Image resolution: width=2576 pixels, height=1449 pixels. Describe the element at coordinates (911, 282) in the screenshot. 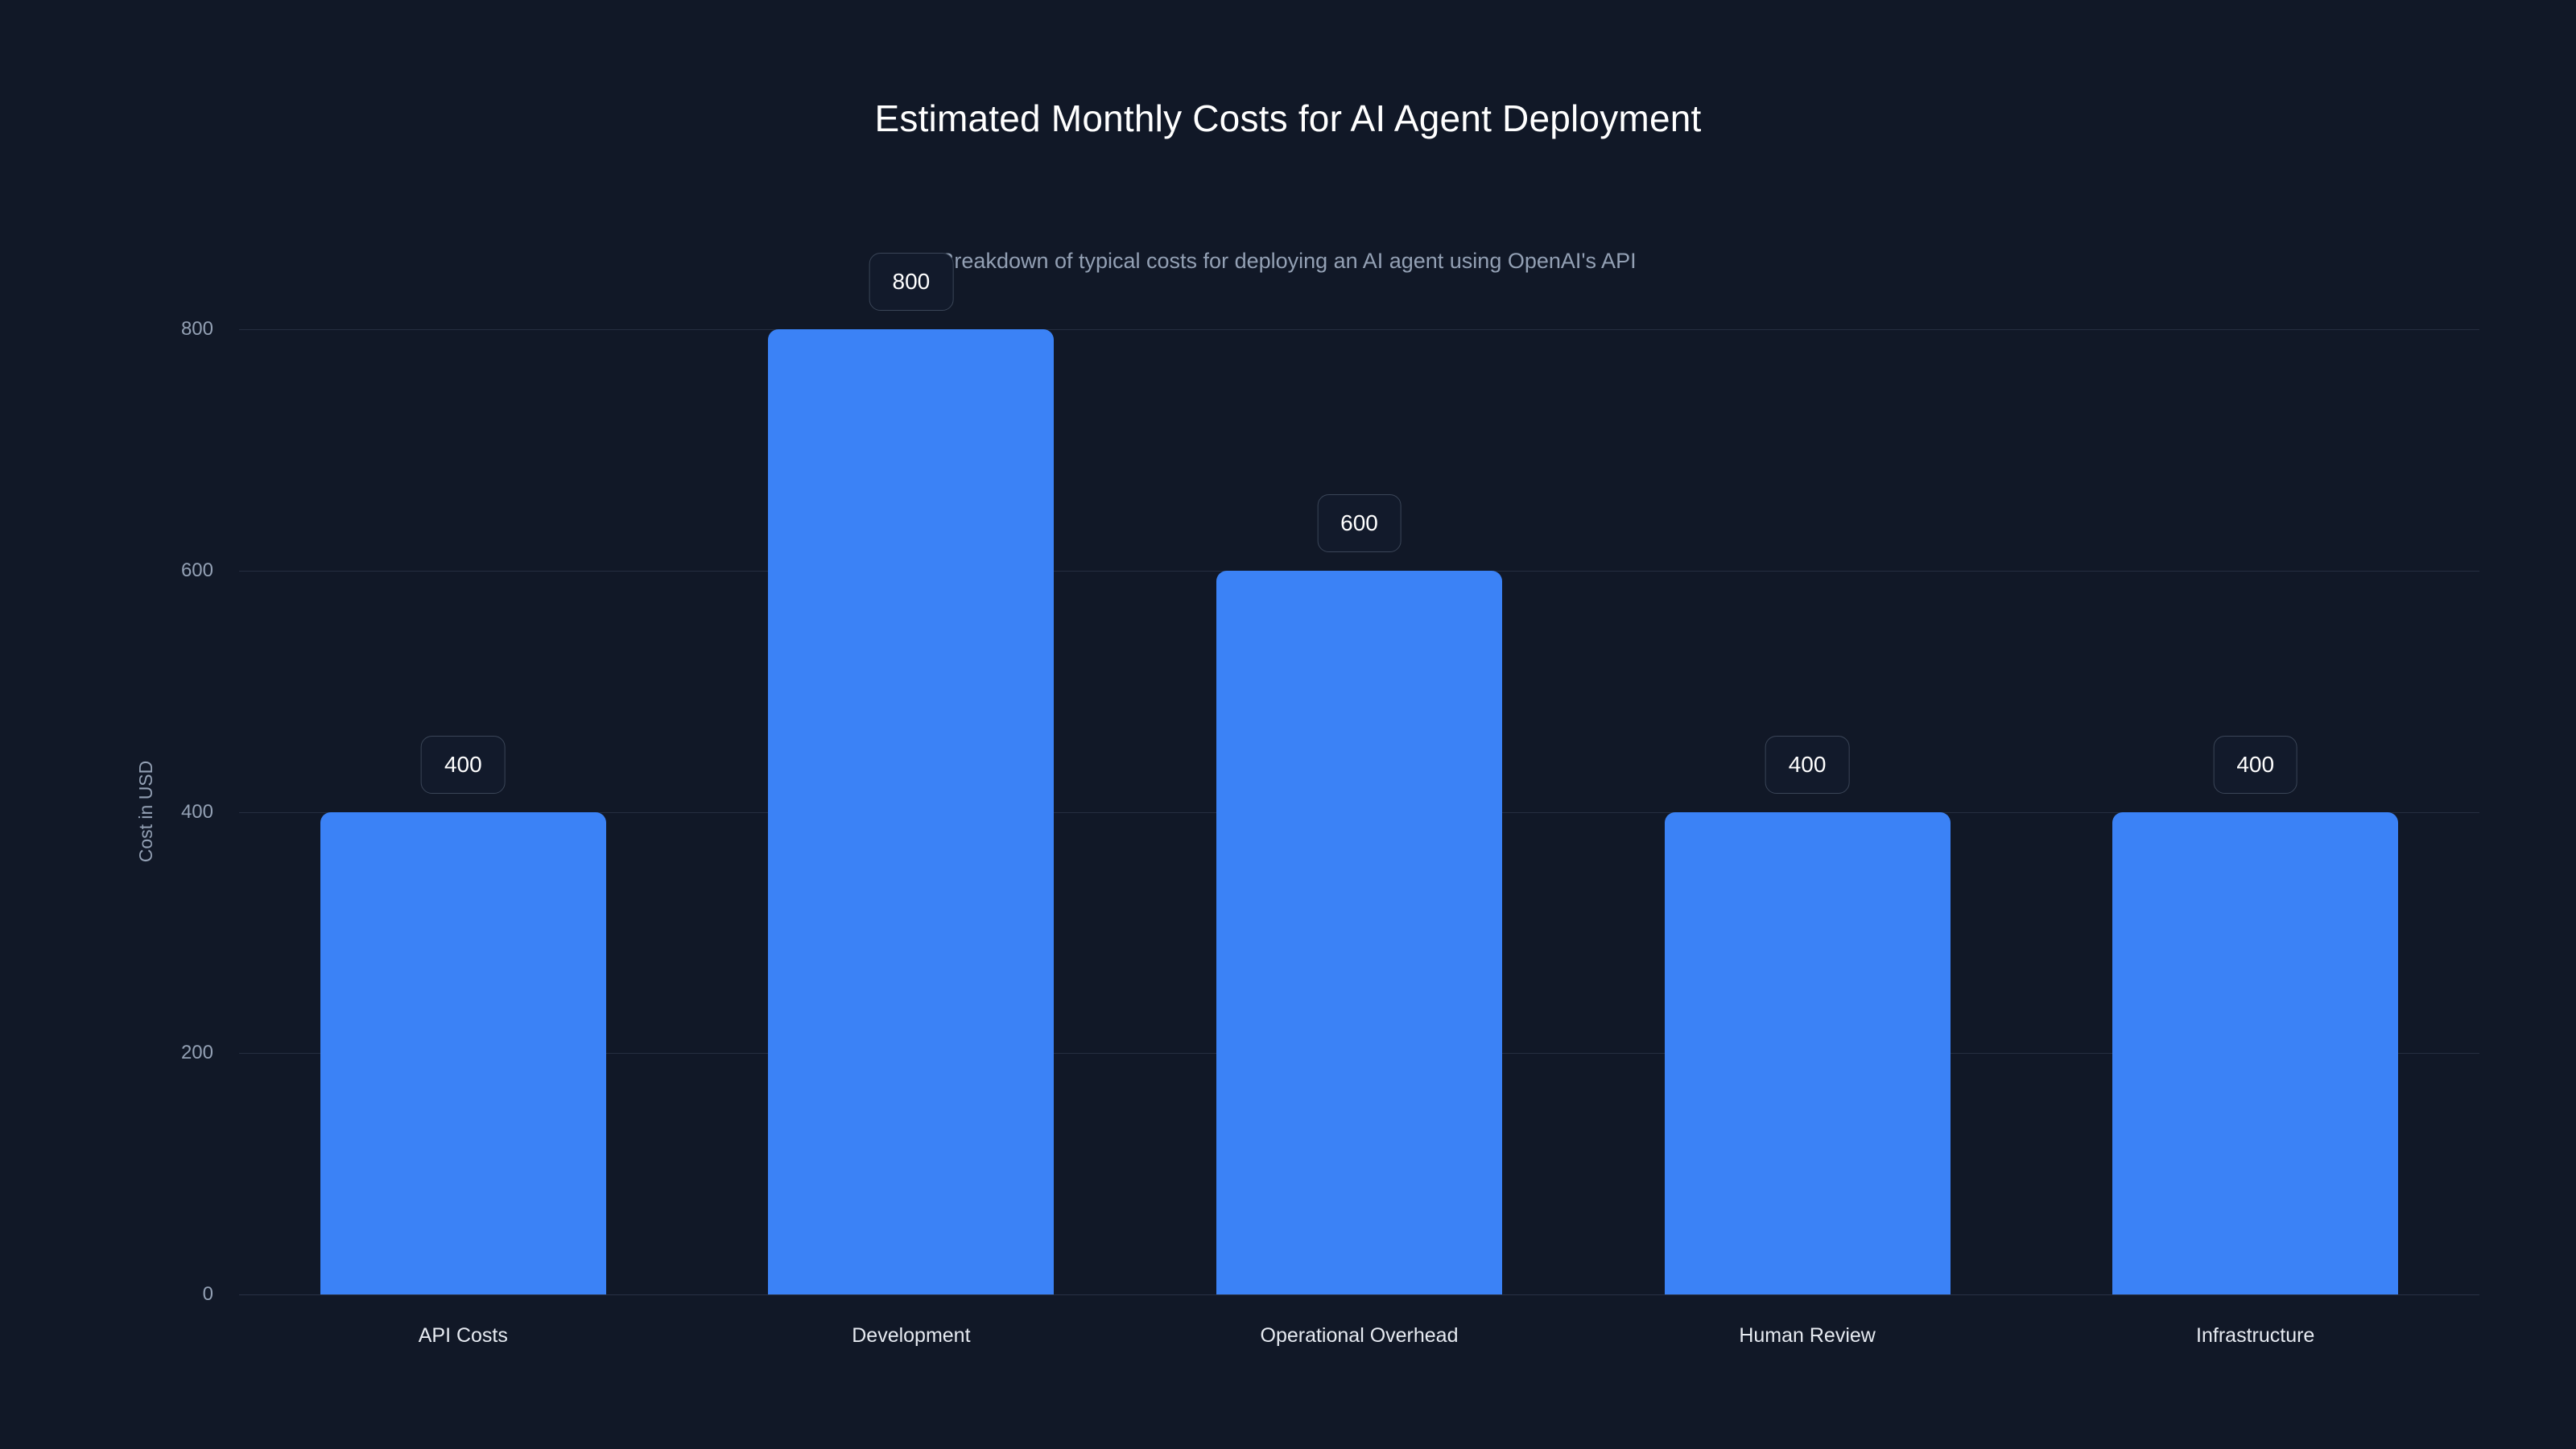

I see `bar-value-label: 800` at that location.